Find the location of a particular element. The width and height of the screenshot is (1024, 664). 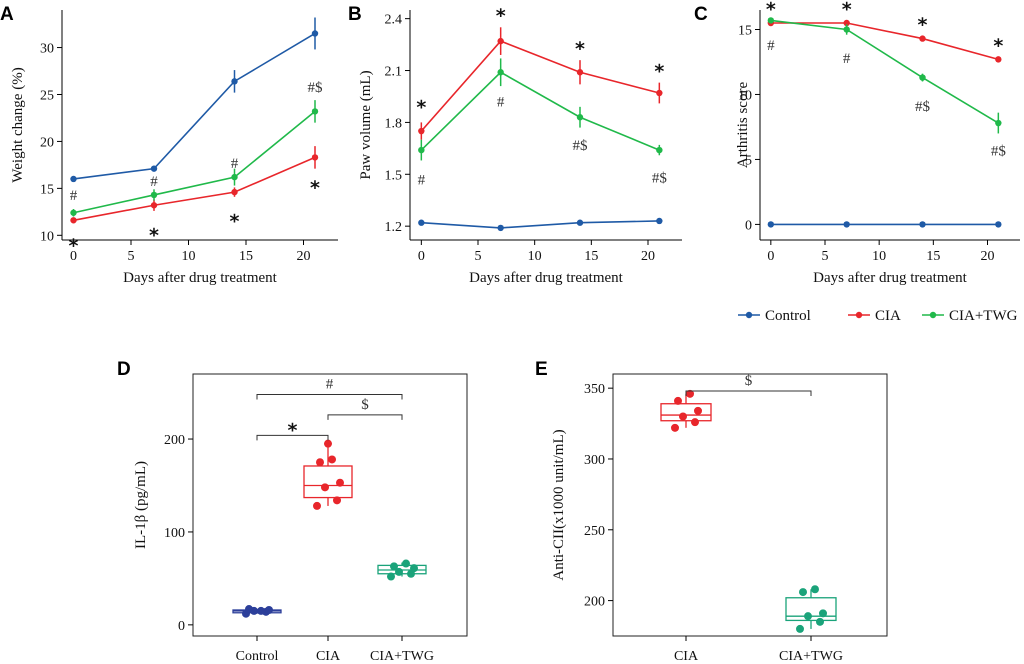

significance-mark-c-7: #$ is located at coordinates (999, 151).